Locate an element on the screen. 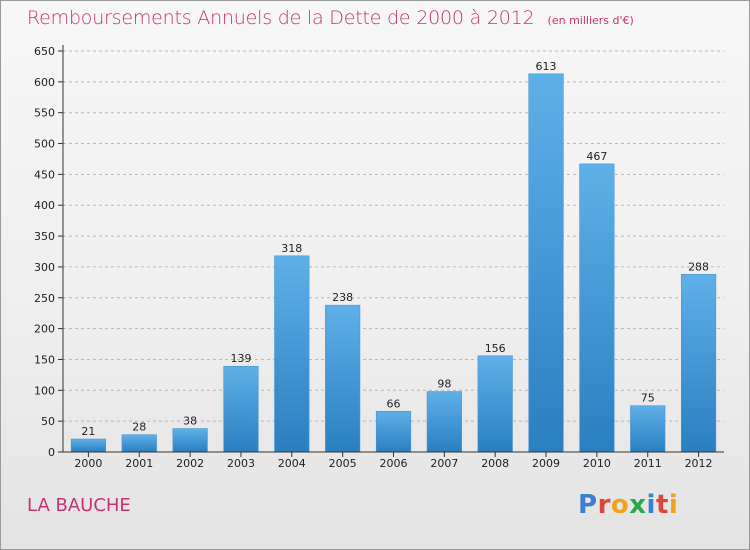 The height and width of the screenshot is (550, 750). bar-value-label: 288 is located at coordinates (698, 266).